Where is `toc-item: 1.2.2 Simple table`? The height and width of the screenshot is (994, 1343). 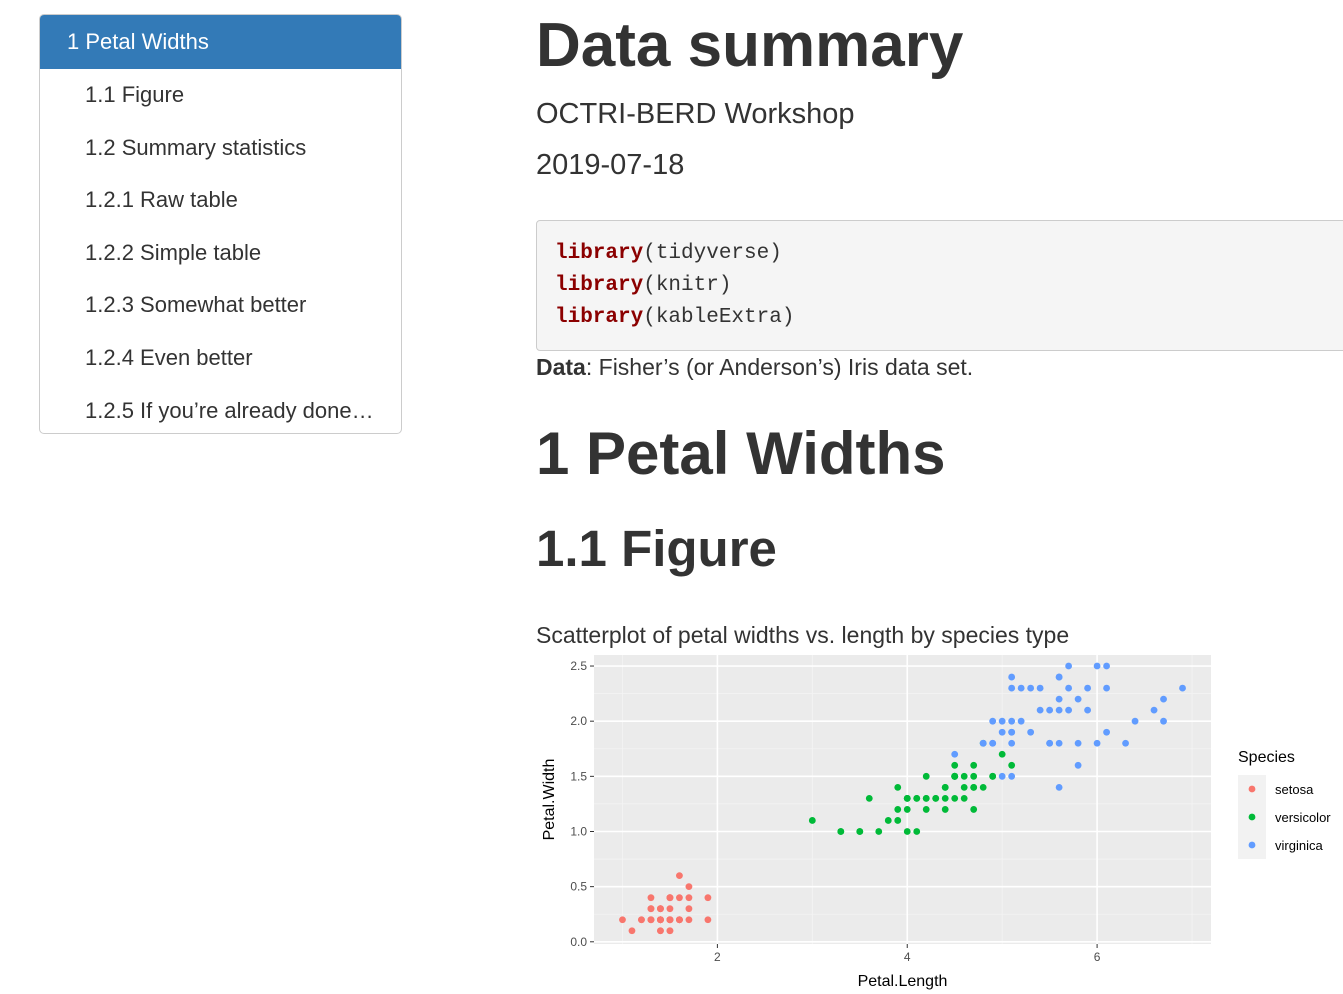
toc-item: 1.2.2 Simple table is located at coordinates (173, 252).